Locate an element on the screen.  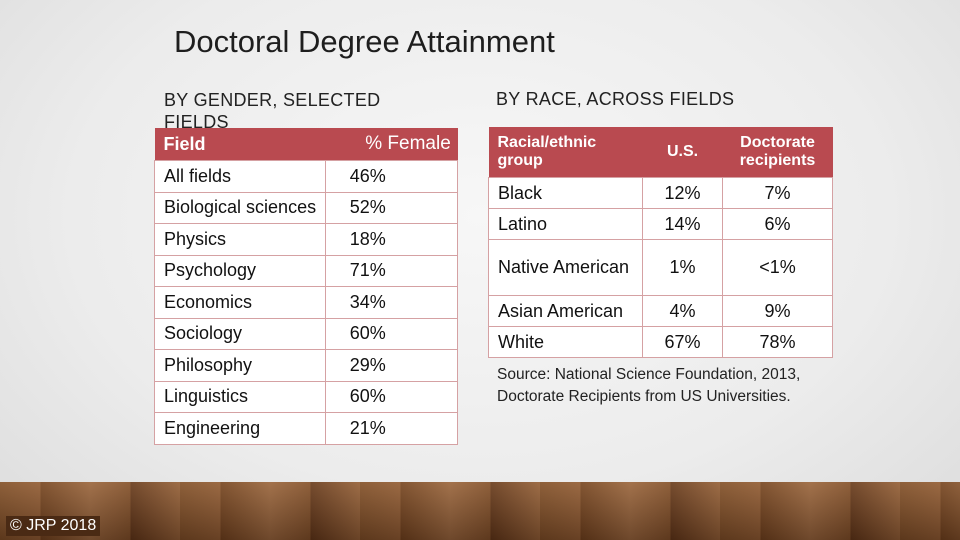
table-row: Philosophy 29% is located at coordinates (306, 365).